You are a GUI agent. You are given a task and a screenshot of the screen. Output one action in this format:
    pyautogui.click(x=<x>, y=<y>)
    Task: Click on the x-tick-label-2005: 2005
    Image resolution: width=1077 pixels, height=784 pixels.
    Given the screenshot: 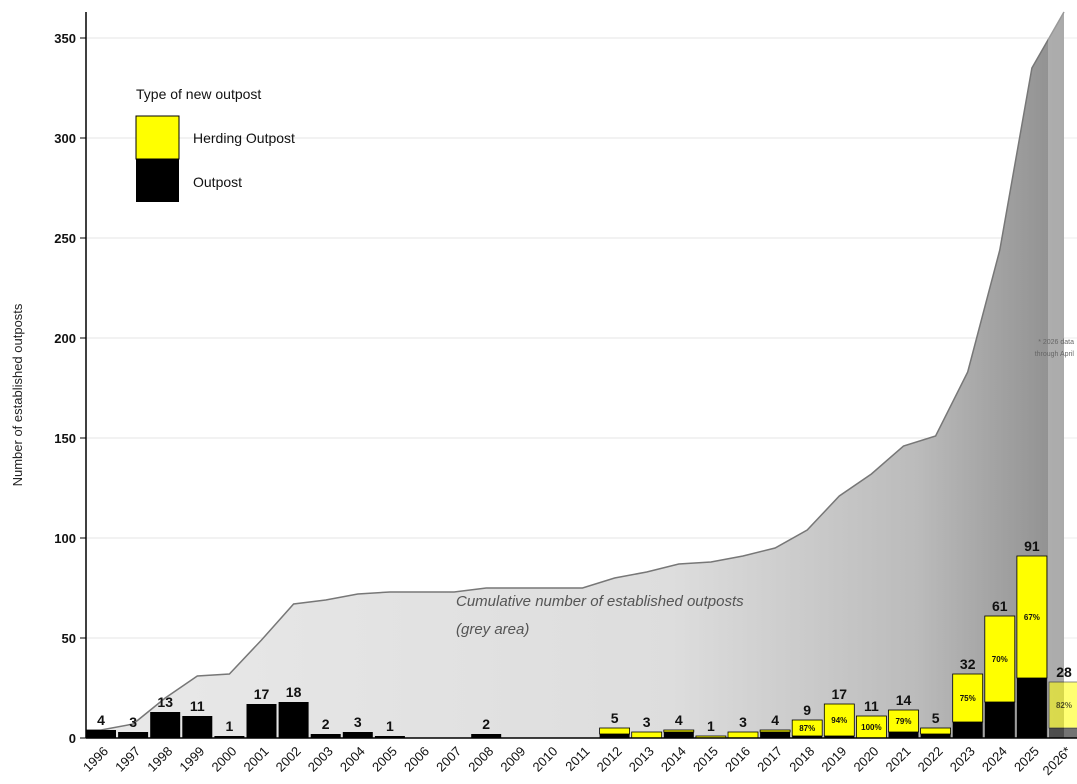 What is the action you would take?
    pyautogui.click(x=384, y=759)
    